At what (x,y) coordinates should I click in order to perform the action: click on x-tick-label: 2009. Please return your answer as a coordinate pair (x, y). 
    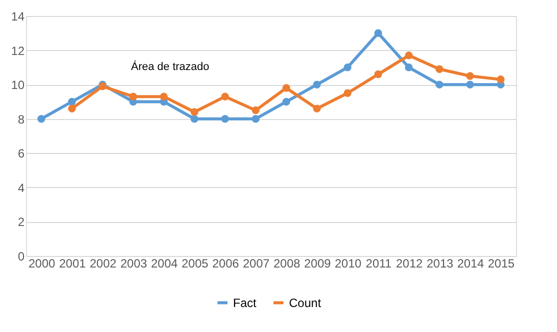
    Looking at the image, I should click on (318, 263).